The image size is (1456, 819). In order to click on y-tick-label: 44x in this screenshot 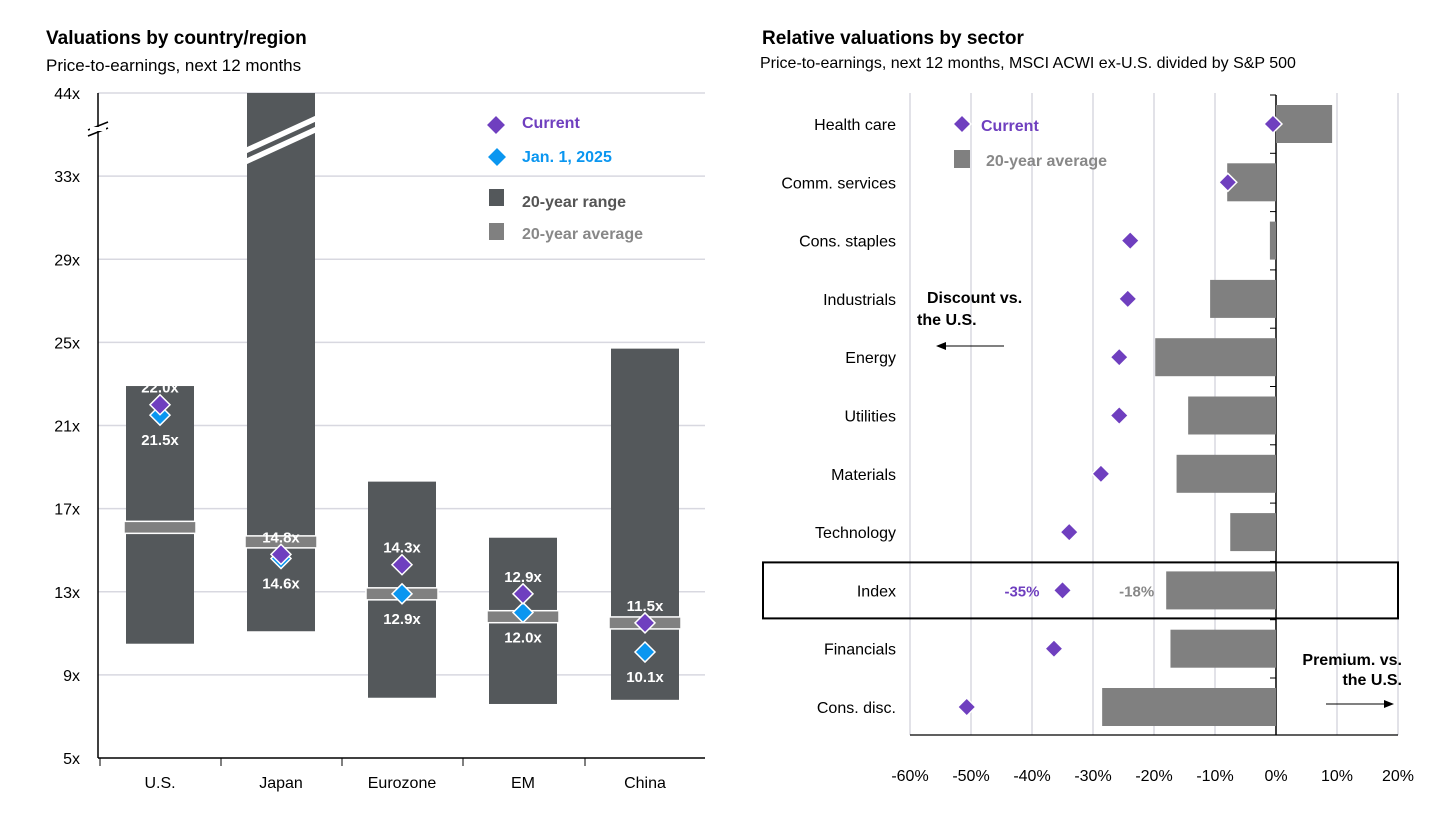, I will do `click(67, 94)`.